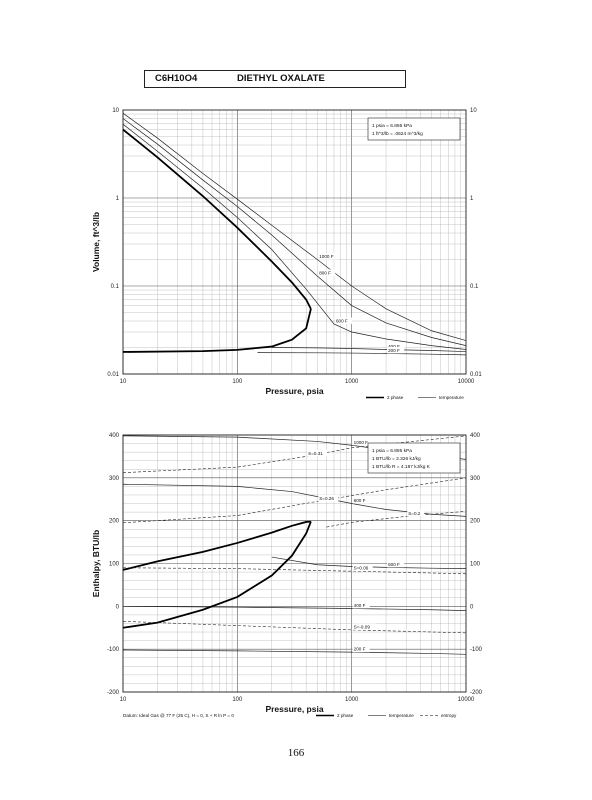 This screenshot has width=592, height=800. What do you see at coordinates (296, 753) in the screenshot?
I see `page-number: 166` at bounding box center [296, 753].